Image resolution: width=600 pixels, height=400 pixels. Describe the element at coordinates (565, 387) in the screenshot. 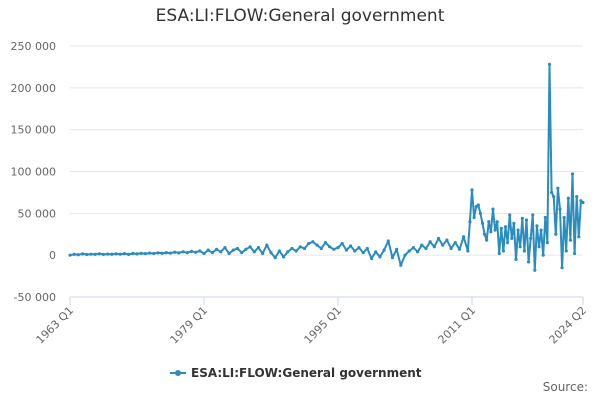

I see `source-label: Source:` at that location.